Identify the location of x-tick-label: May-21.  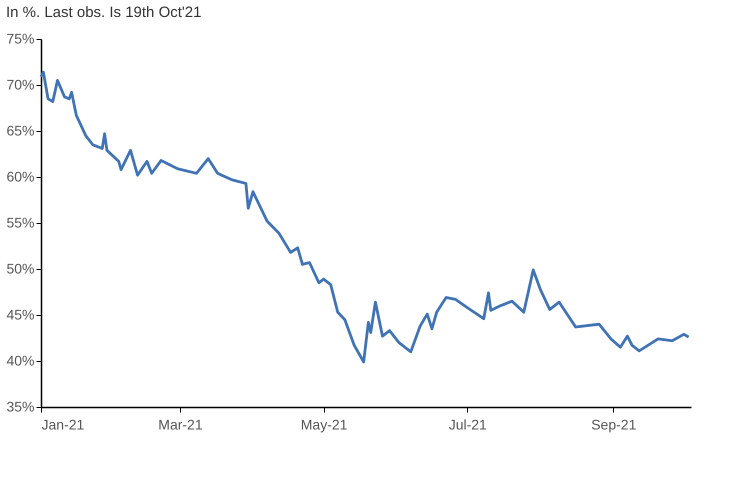
(324, 424).